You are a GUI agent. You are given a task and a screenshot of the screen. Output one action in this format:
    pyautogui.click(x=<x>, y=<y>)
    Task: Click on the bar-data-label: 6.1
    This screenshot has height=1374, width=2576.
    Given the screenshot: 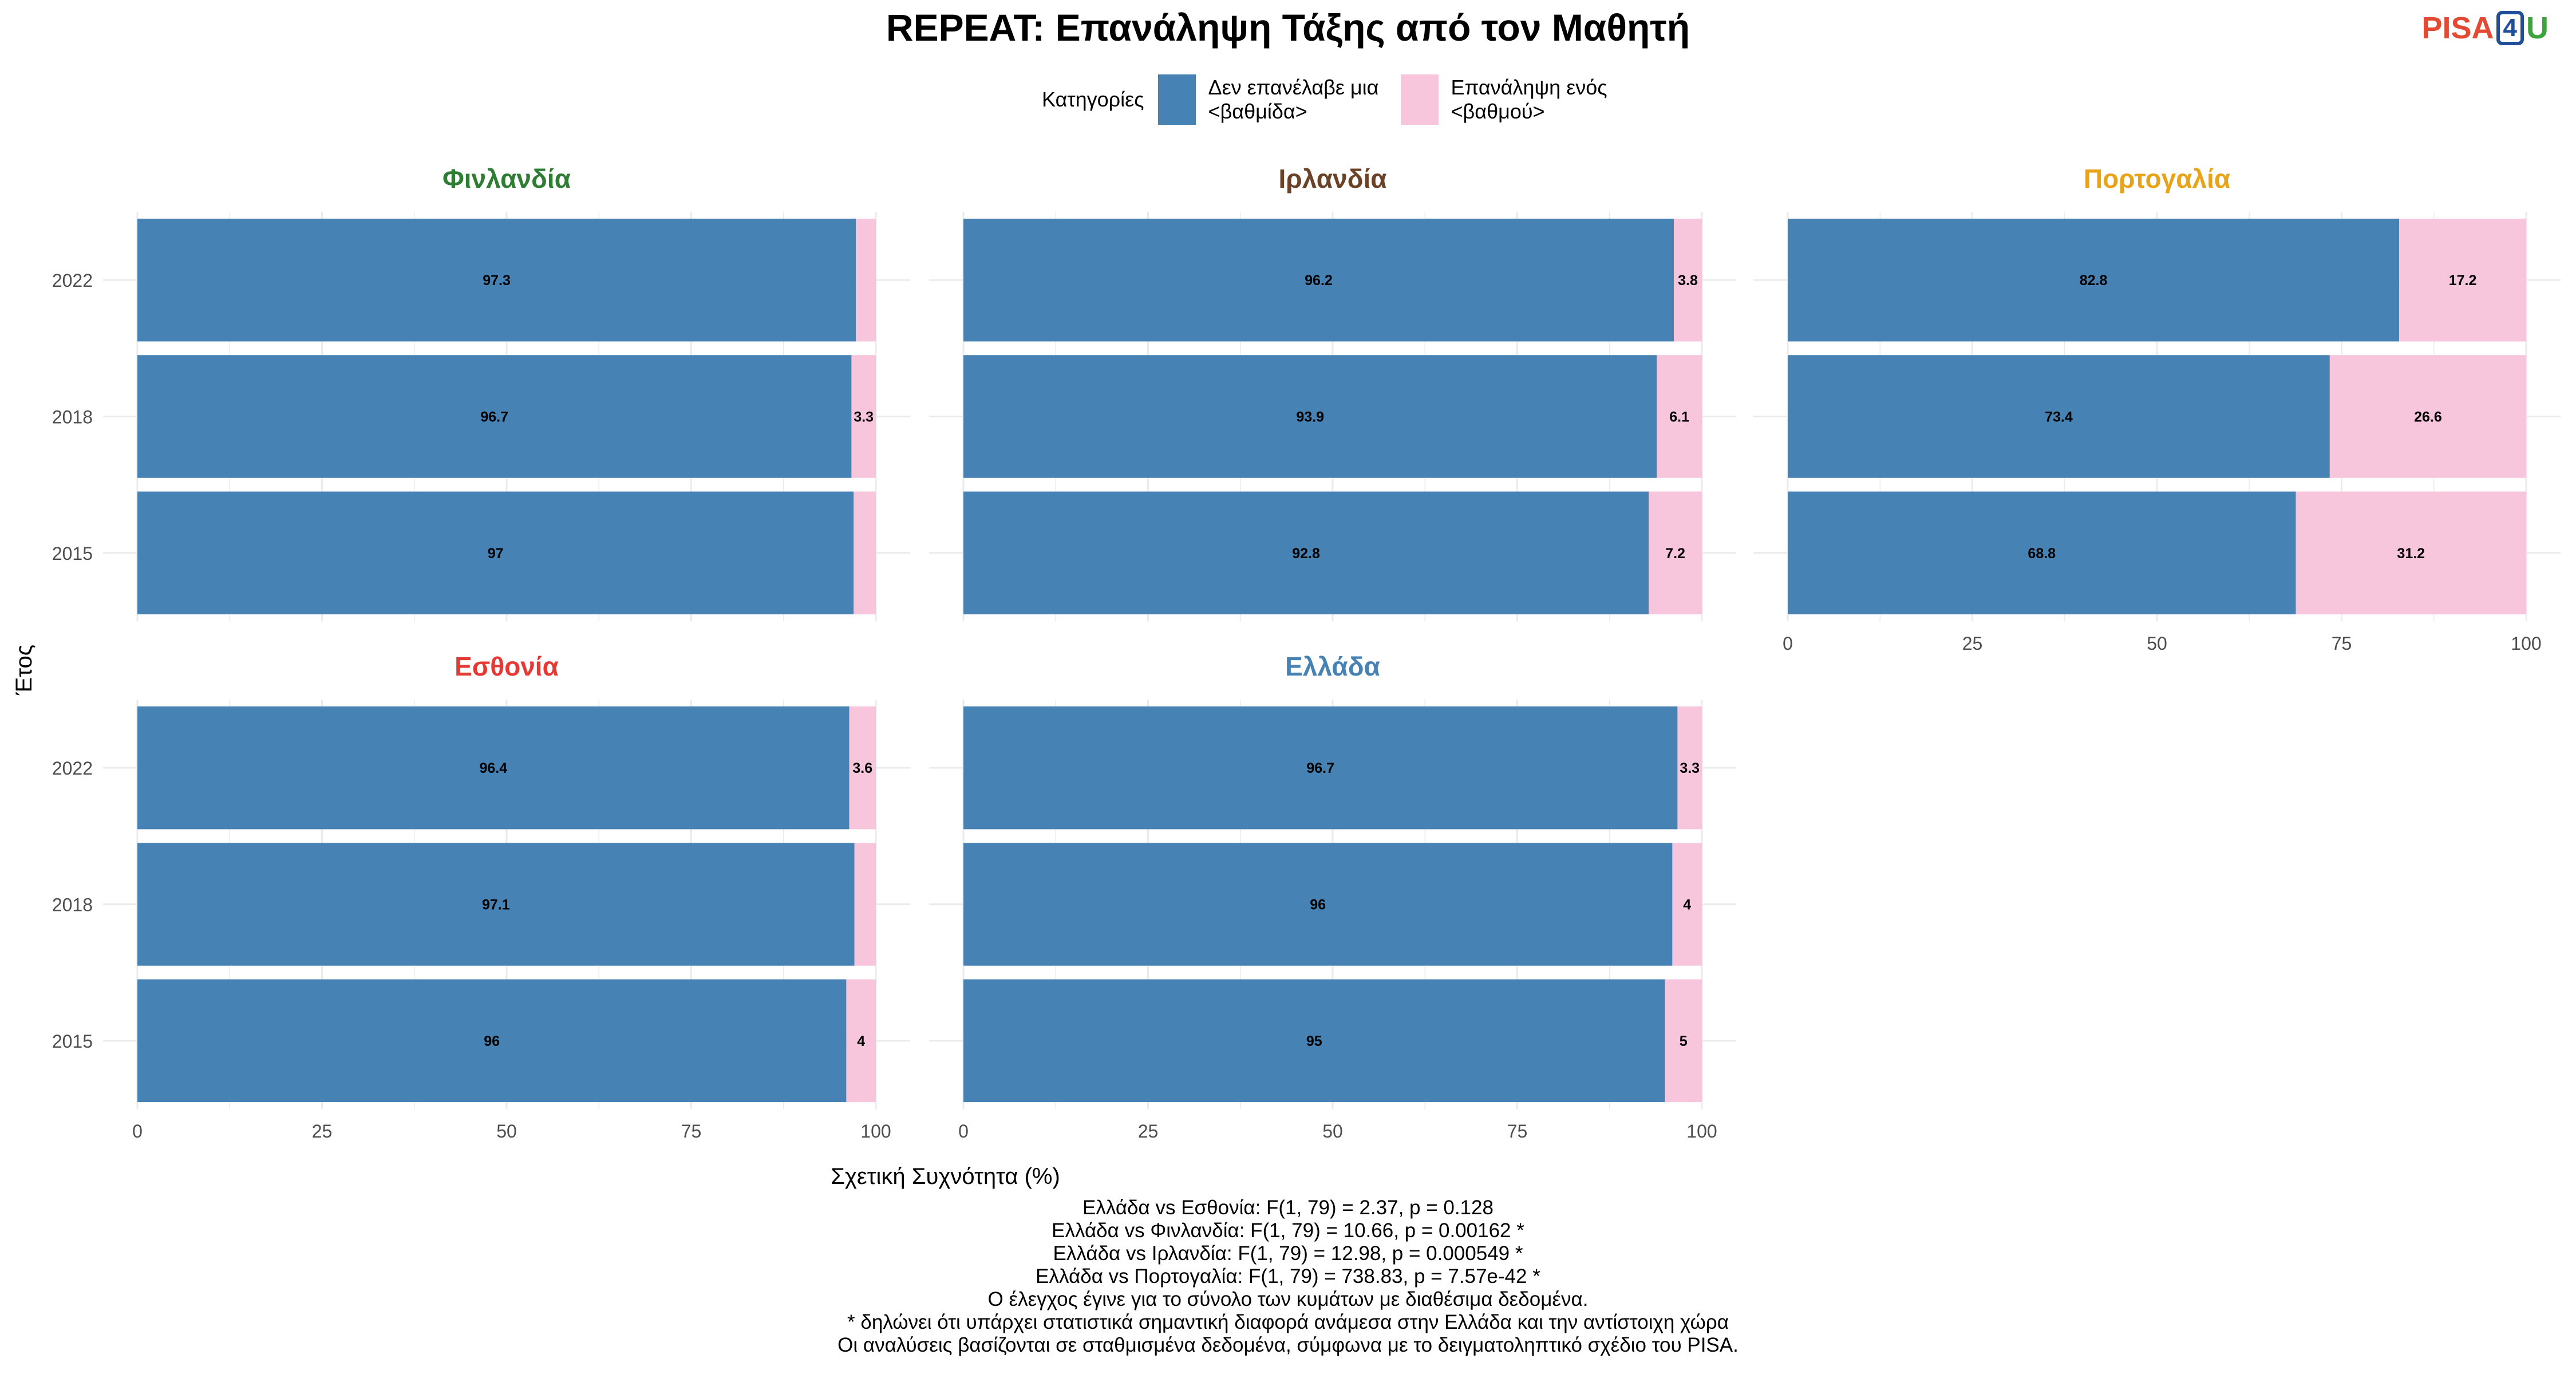 What is the action you would take?
    pyautogui.click(x=1679, y=417)
    